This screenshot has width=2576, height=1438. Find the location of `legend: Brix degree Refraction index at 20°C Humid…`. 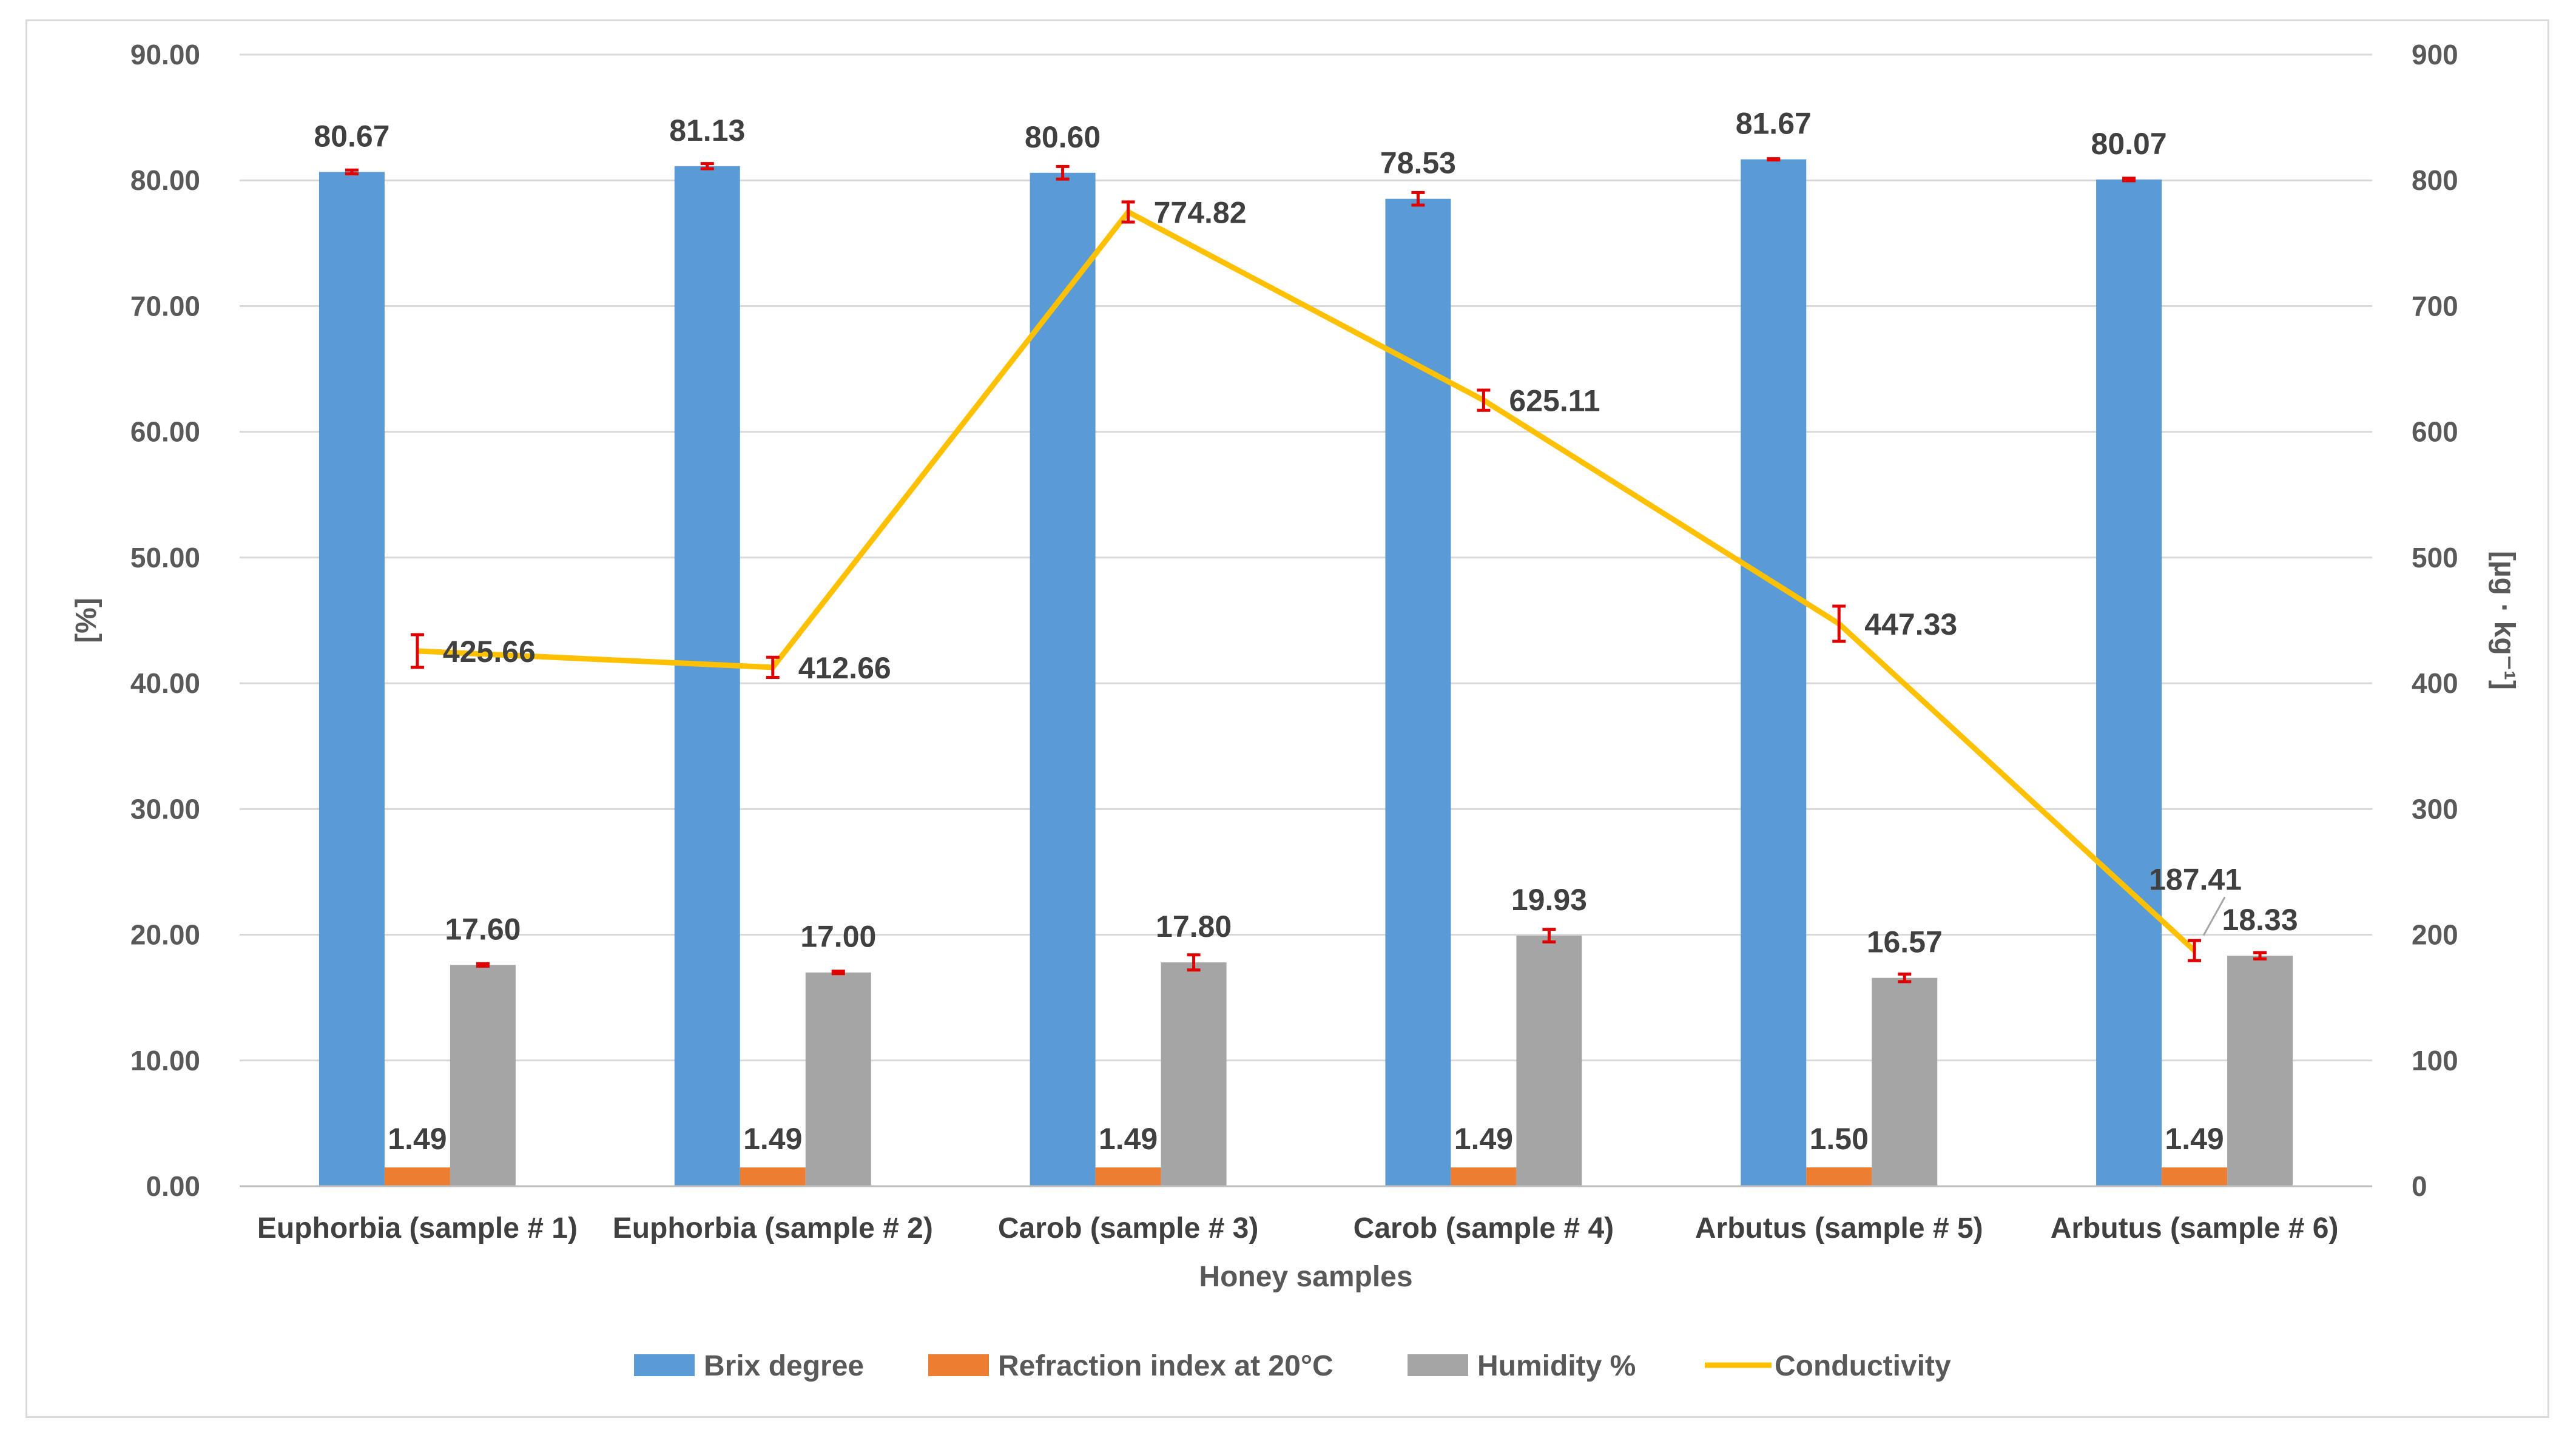

legend: Brix degree Refraction index at 20°C Humid… is located at coordinates (1292, 1366).